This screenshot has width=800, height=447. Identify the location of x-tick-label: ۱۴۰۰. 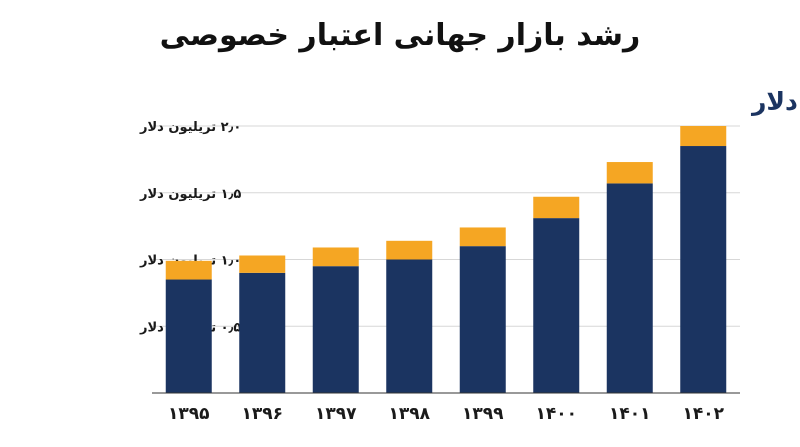
(556, 414).